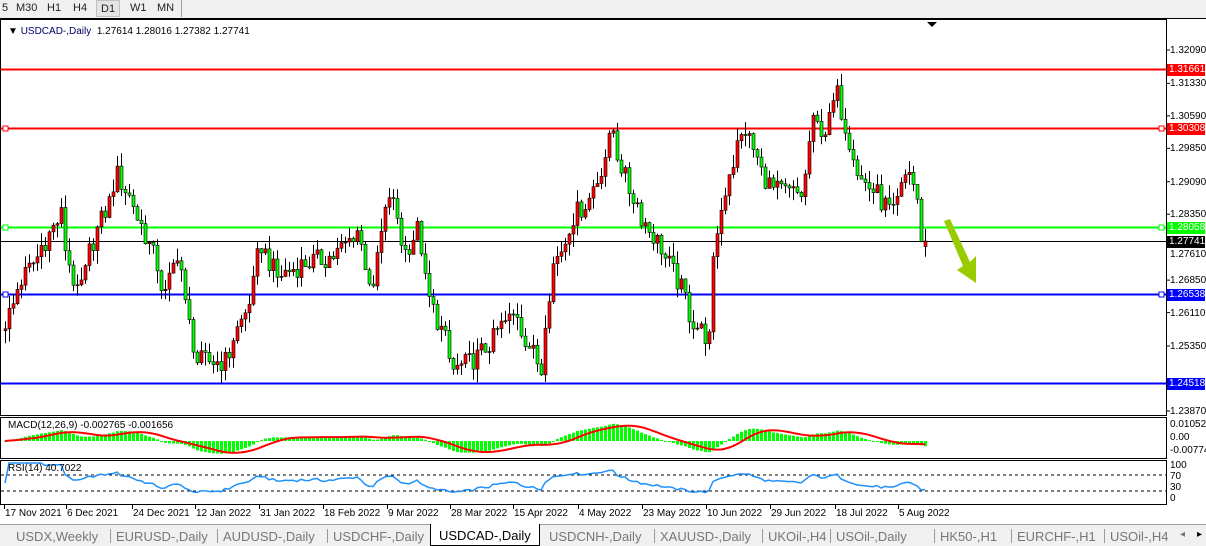  Describe the element at coordinates (54, 8) in the screenshot. I see `timeframe-h1: H1` at that location.